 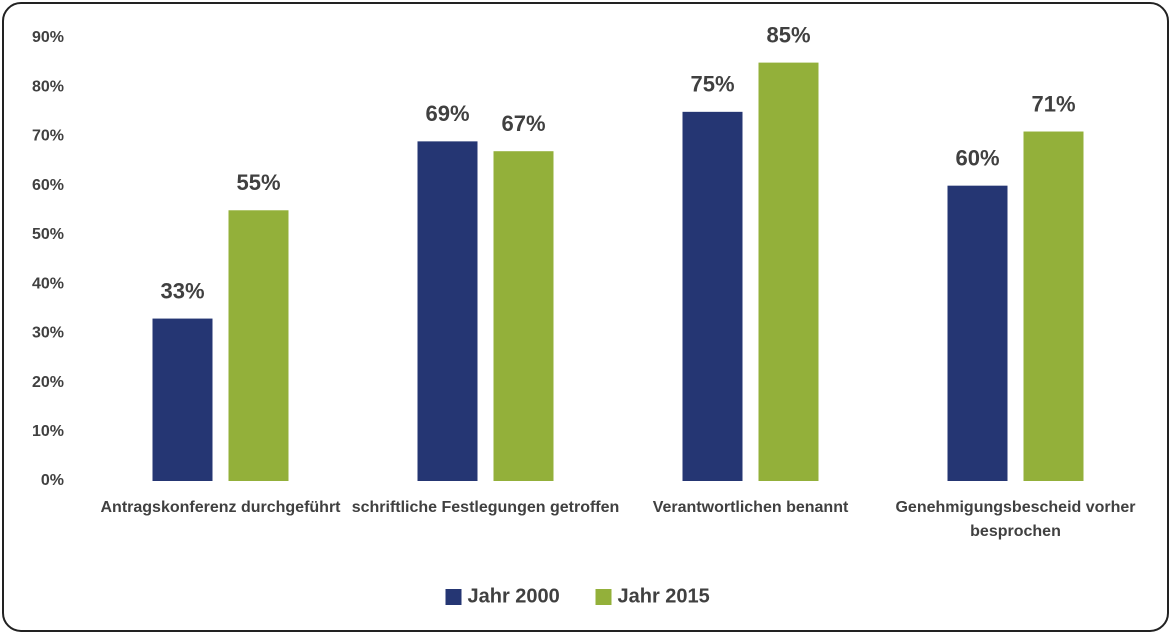 I want to click on data-label: 60%, so click(x=977, y=157).